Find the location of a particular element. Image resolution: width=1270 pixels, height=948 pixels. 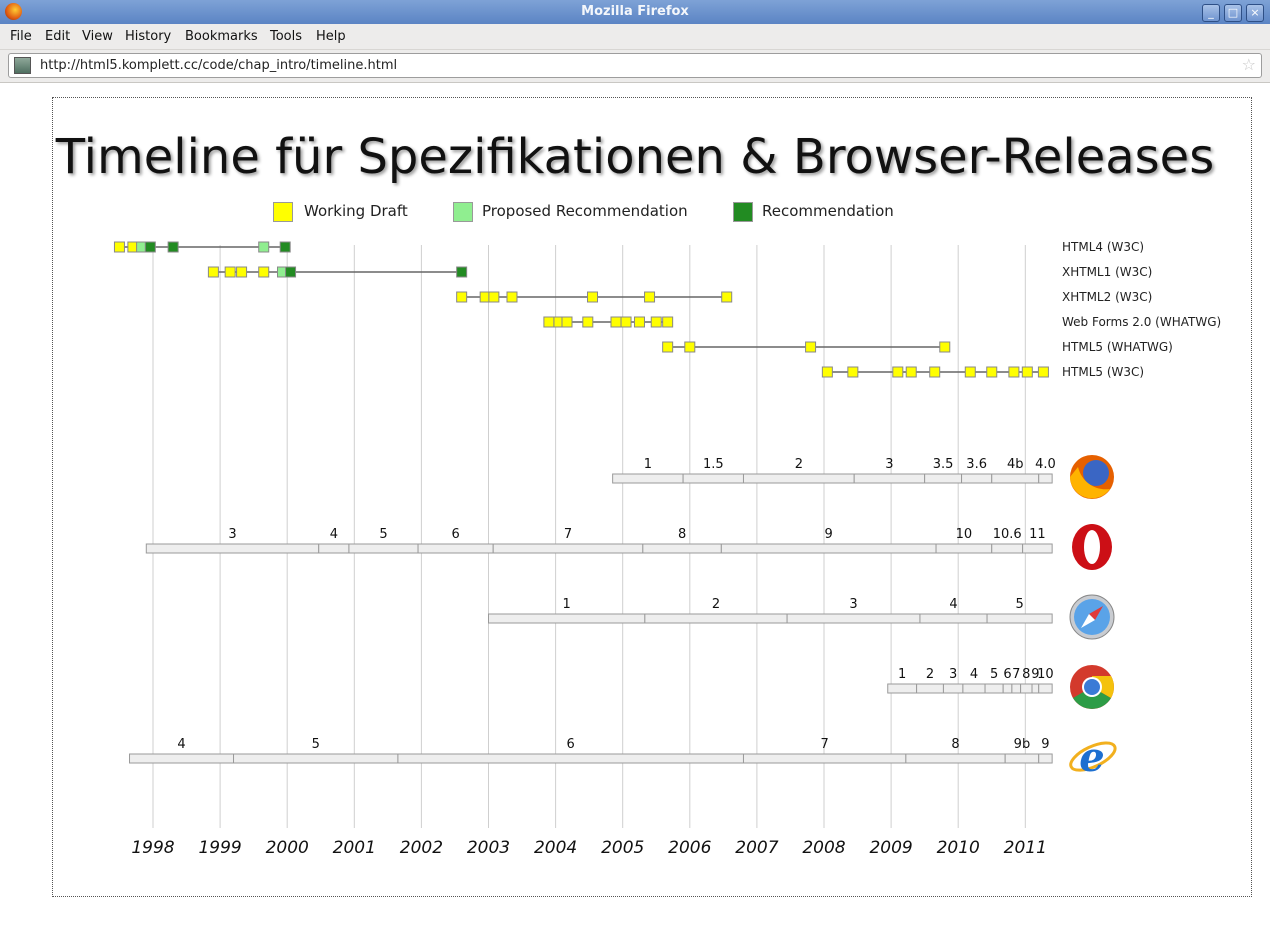

opera-icon-hole is located at coordinates (1092, 547).